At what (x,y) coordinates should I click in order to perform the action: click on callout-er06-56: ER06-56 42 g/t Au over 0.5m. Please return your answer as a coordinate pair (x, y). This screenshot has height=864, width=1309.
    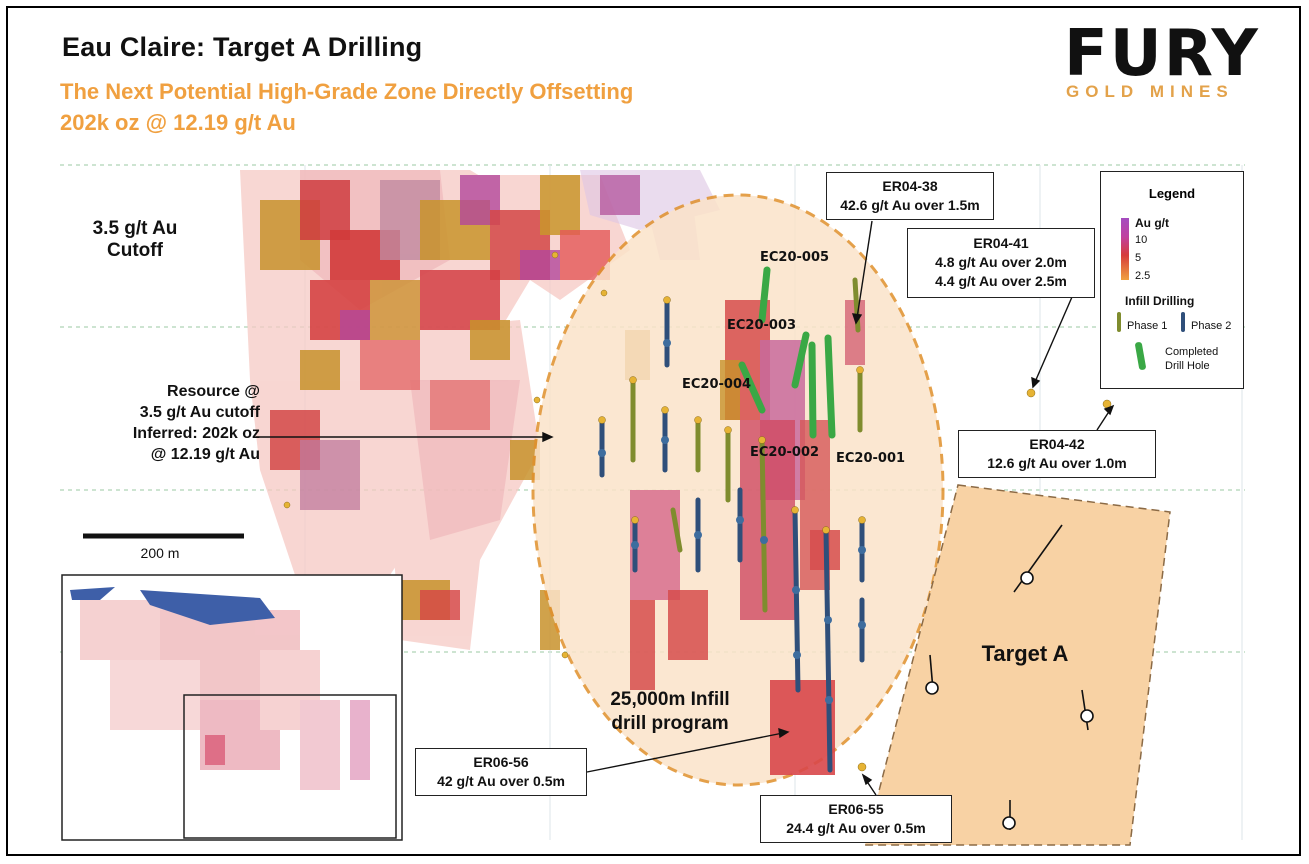
    Looking at the image, I should click on (501, 772).